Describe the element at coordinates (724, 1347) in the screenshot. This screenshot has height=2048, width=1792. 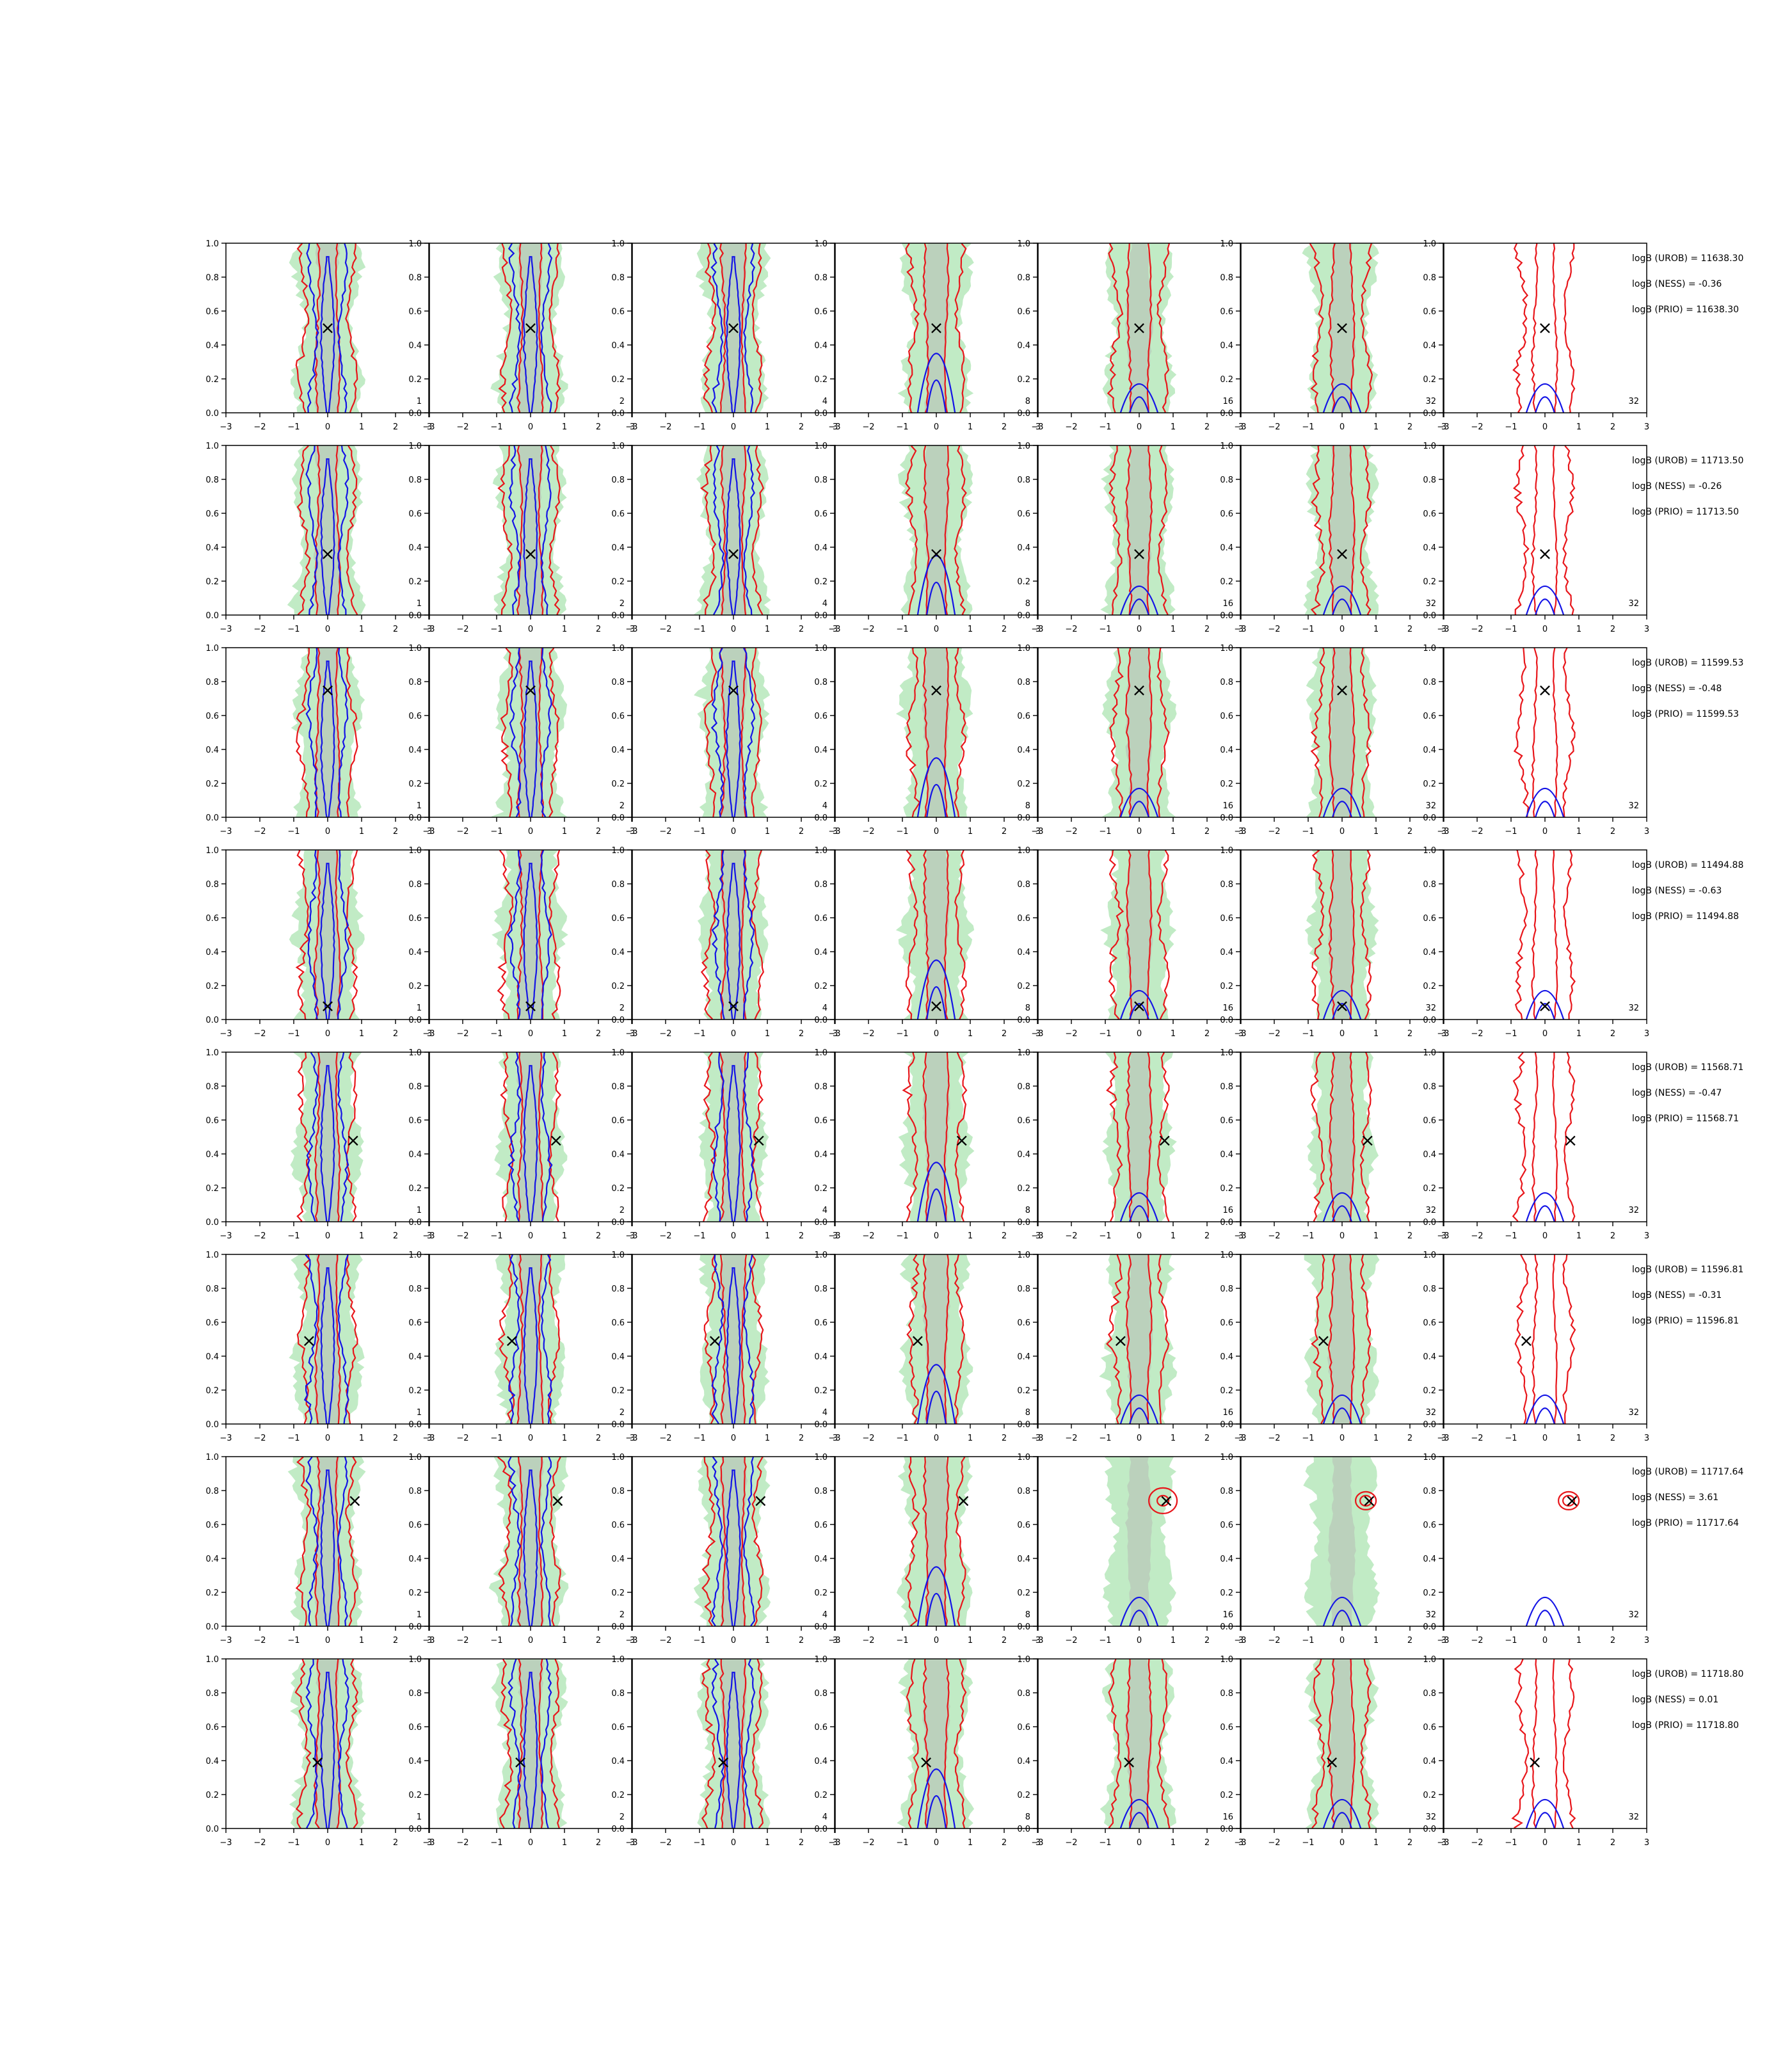
I see `panel-r6-c3: × −3 −2 −1 0 1 2 3 0.0 0.2 0.4 0.6 0.8 1.0 4` at that location.